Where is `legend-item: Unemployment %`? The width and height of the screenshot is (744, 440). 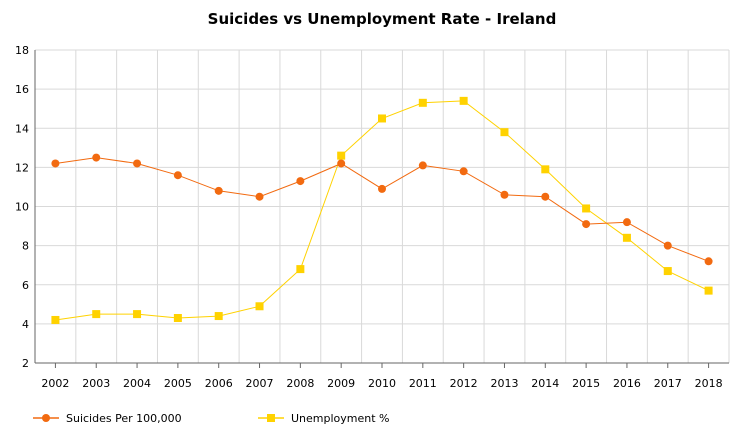
legend-item: Unemployment % is located at coordinates (324, 418).